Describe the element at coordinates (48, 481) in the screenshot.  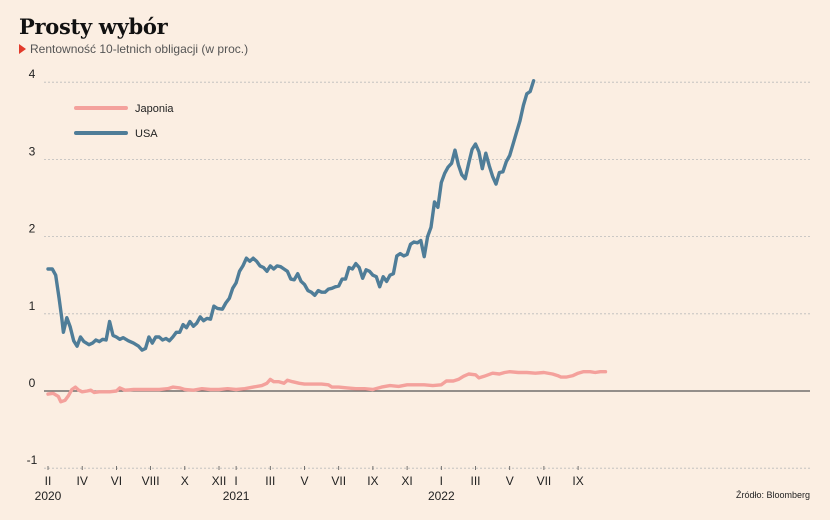
I see `x-tick-label: II` at that location.